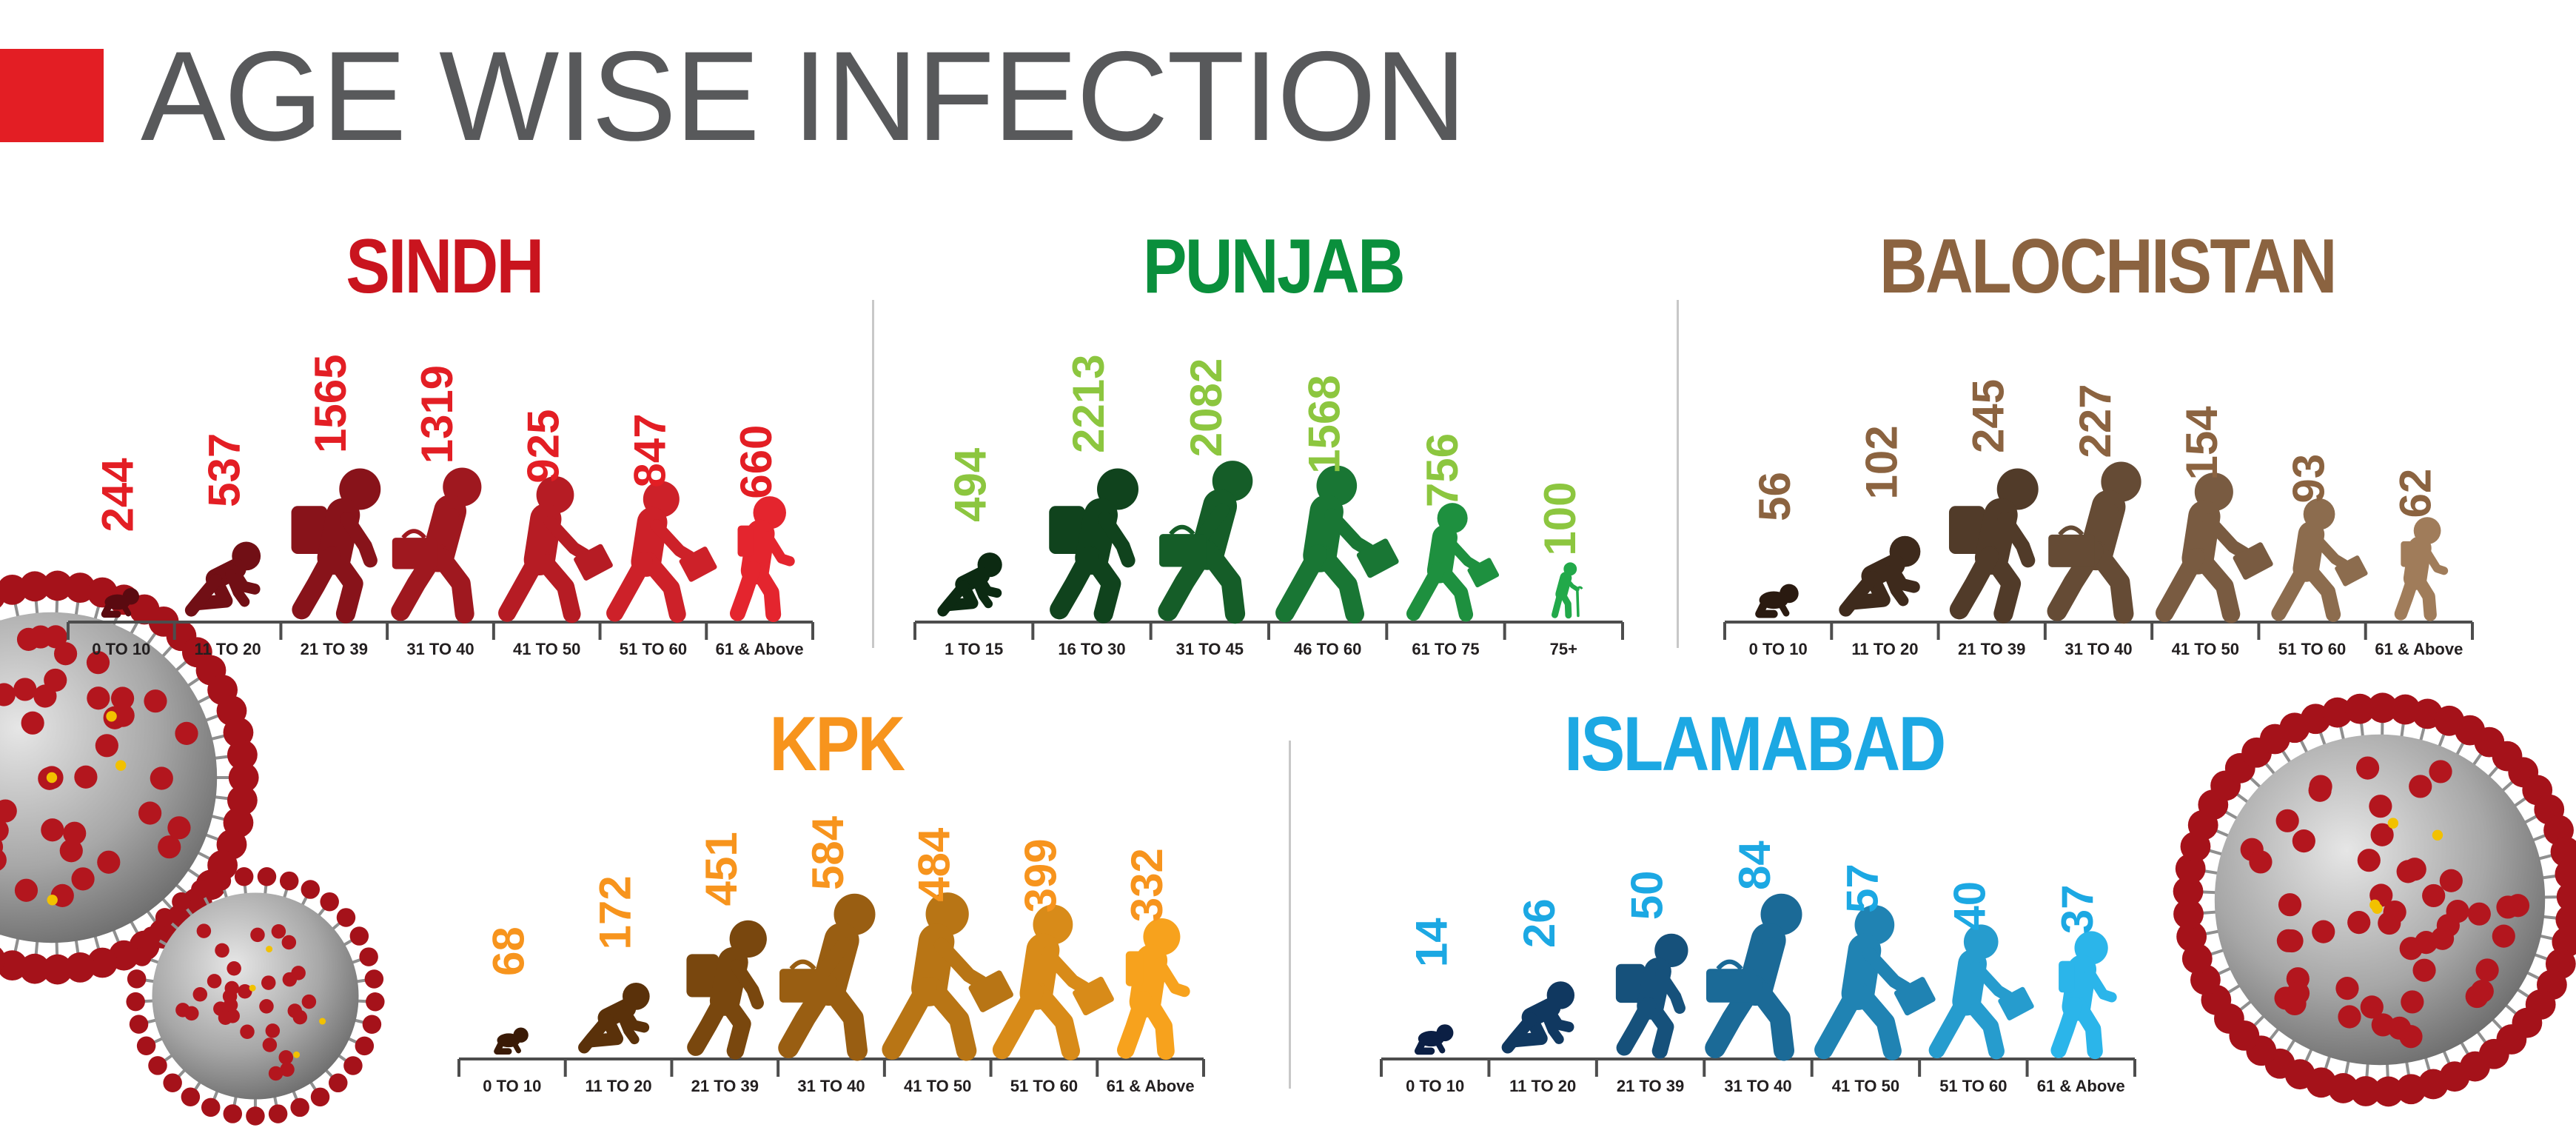 The width and height of the screenshot is (2576, 1136). What do you see at coordinates (509, 951) in the screenshot?
I see `value-label: 68` at bounding box center [509, 951].